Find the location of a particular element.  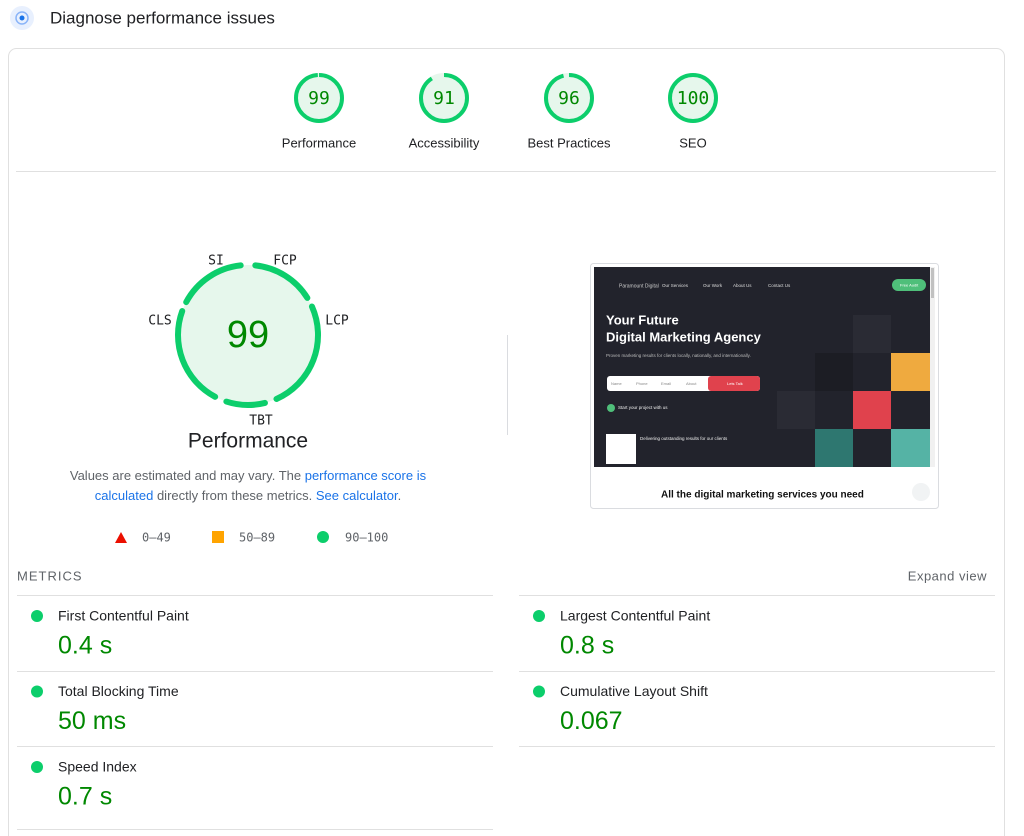

link: calculated is located at coordinates (124, 495).